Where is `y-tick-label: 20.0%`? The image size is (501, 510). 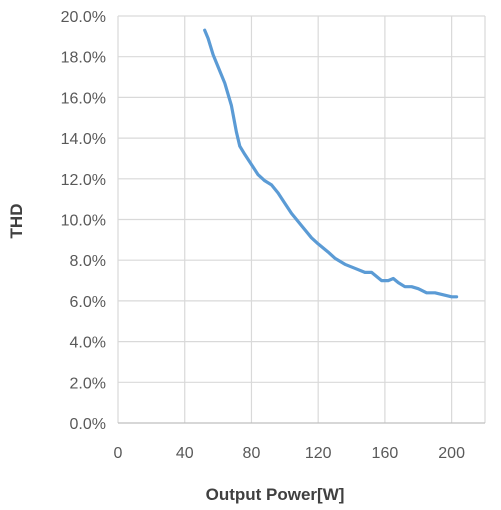
y-tick-label: 20.0% is located at coordinates (83, 17).